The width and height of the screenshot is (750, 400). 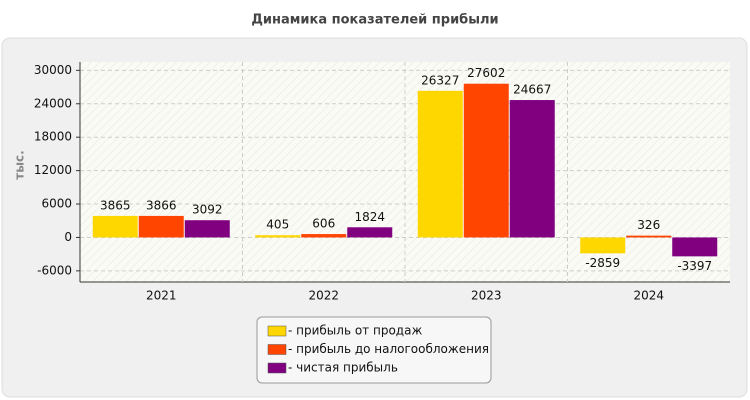 I want to click on y-tick-label: -6000, so click(x=54, y=270).